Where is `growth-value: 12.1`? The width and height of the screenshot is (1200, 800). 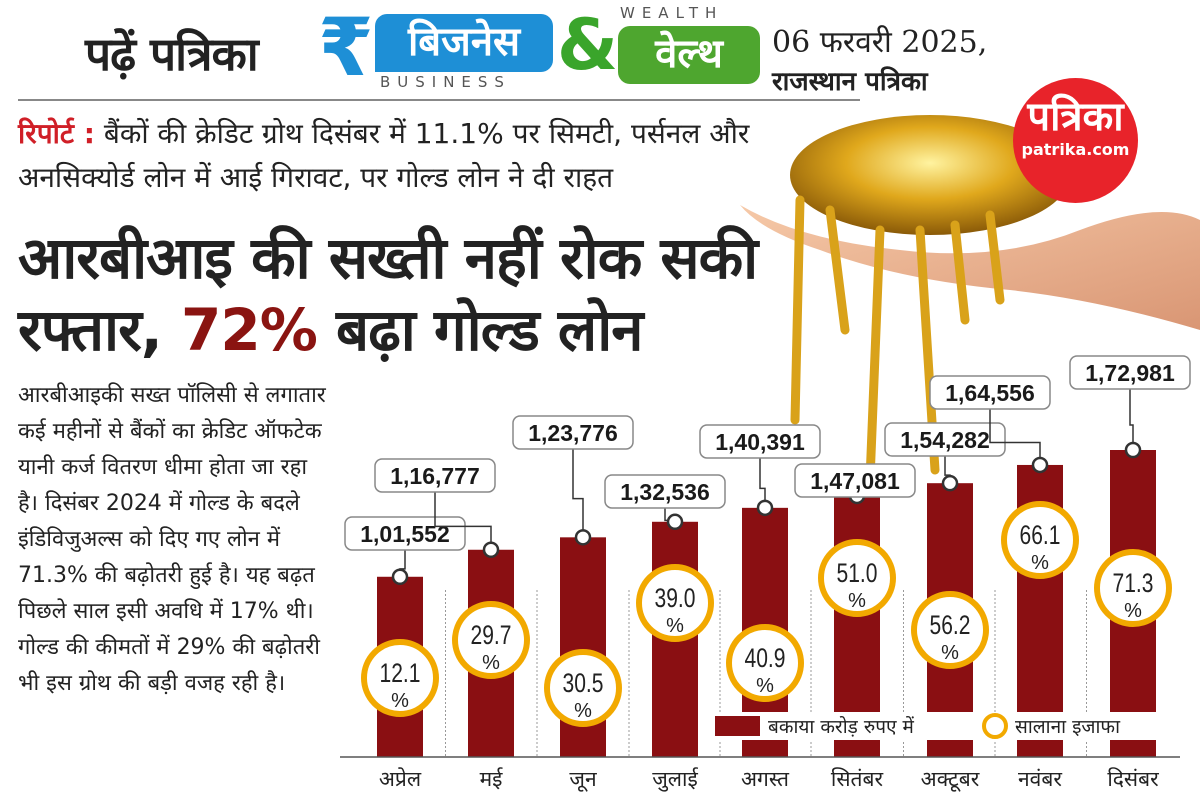 growth-value: 12.1 is located at coordinates (400, 674).